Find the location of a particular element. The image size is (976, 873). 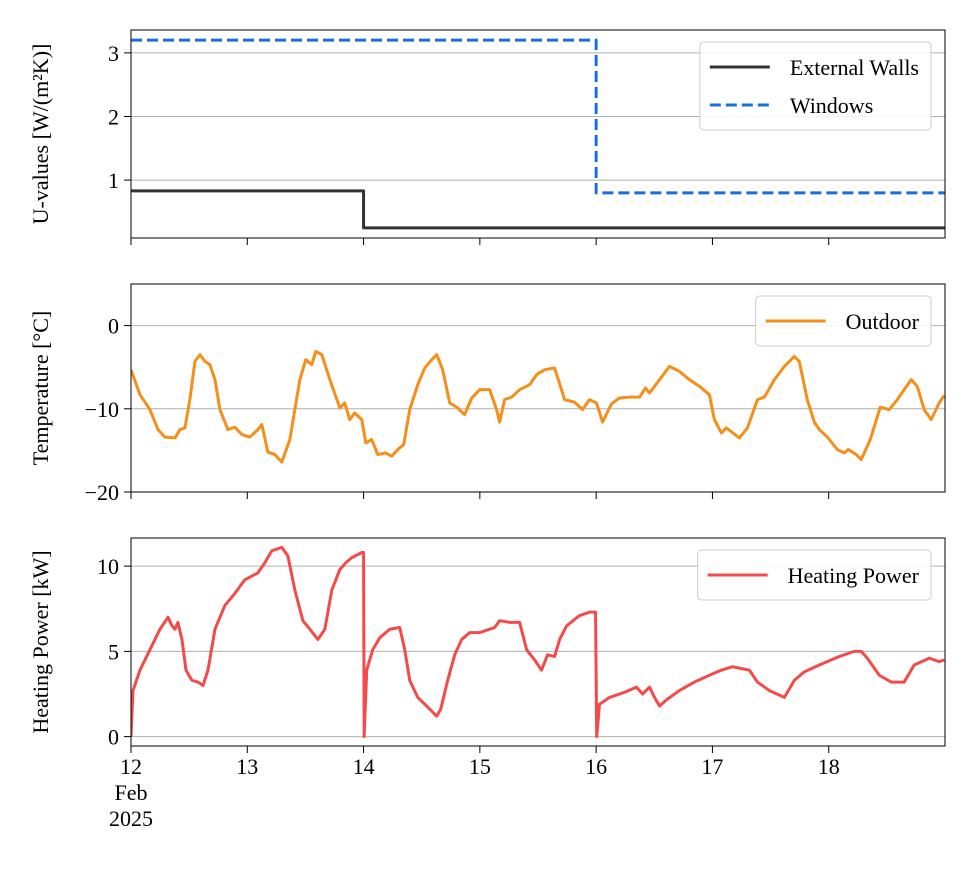

y-tick-label: 3 is located at coordinates (113, 53).